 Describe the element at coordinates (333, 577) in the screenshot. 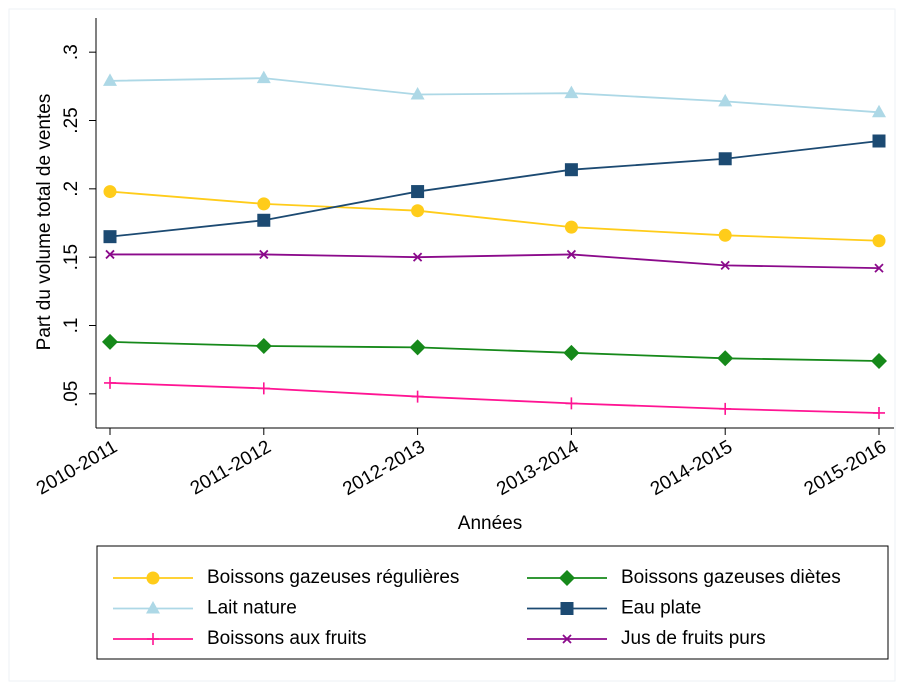

I see `legend-label: Boissons gazeuses régulières` at that location.